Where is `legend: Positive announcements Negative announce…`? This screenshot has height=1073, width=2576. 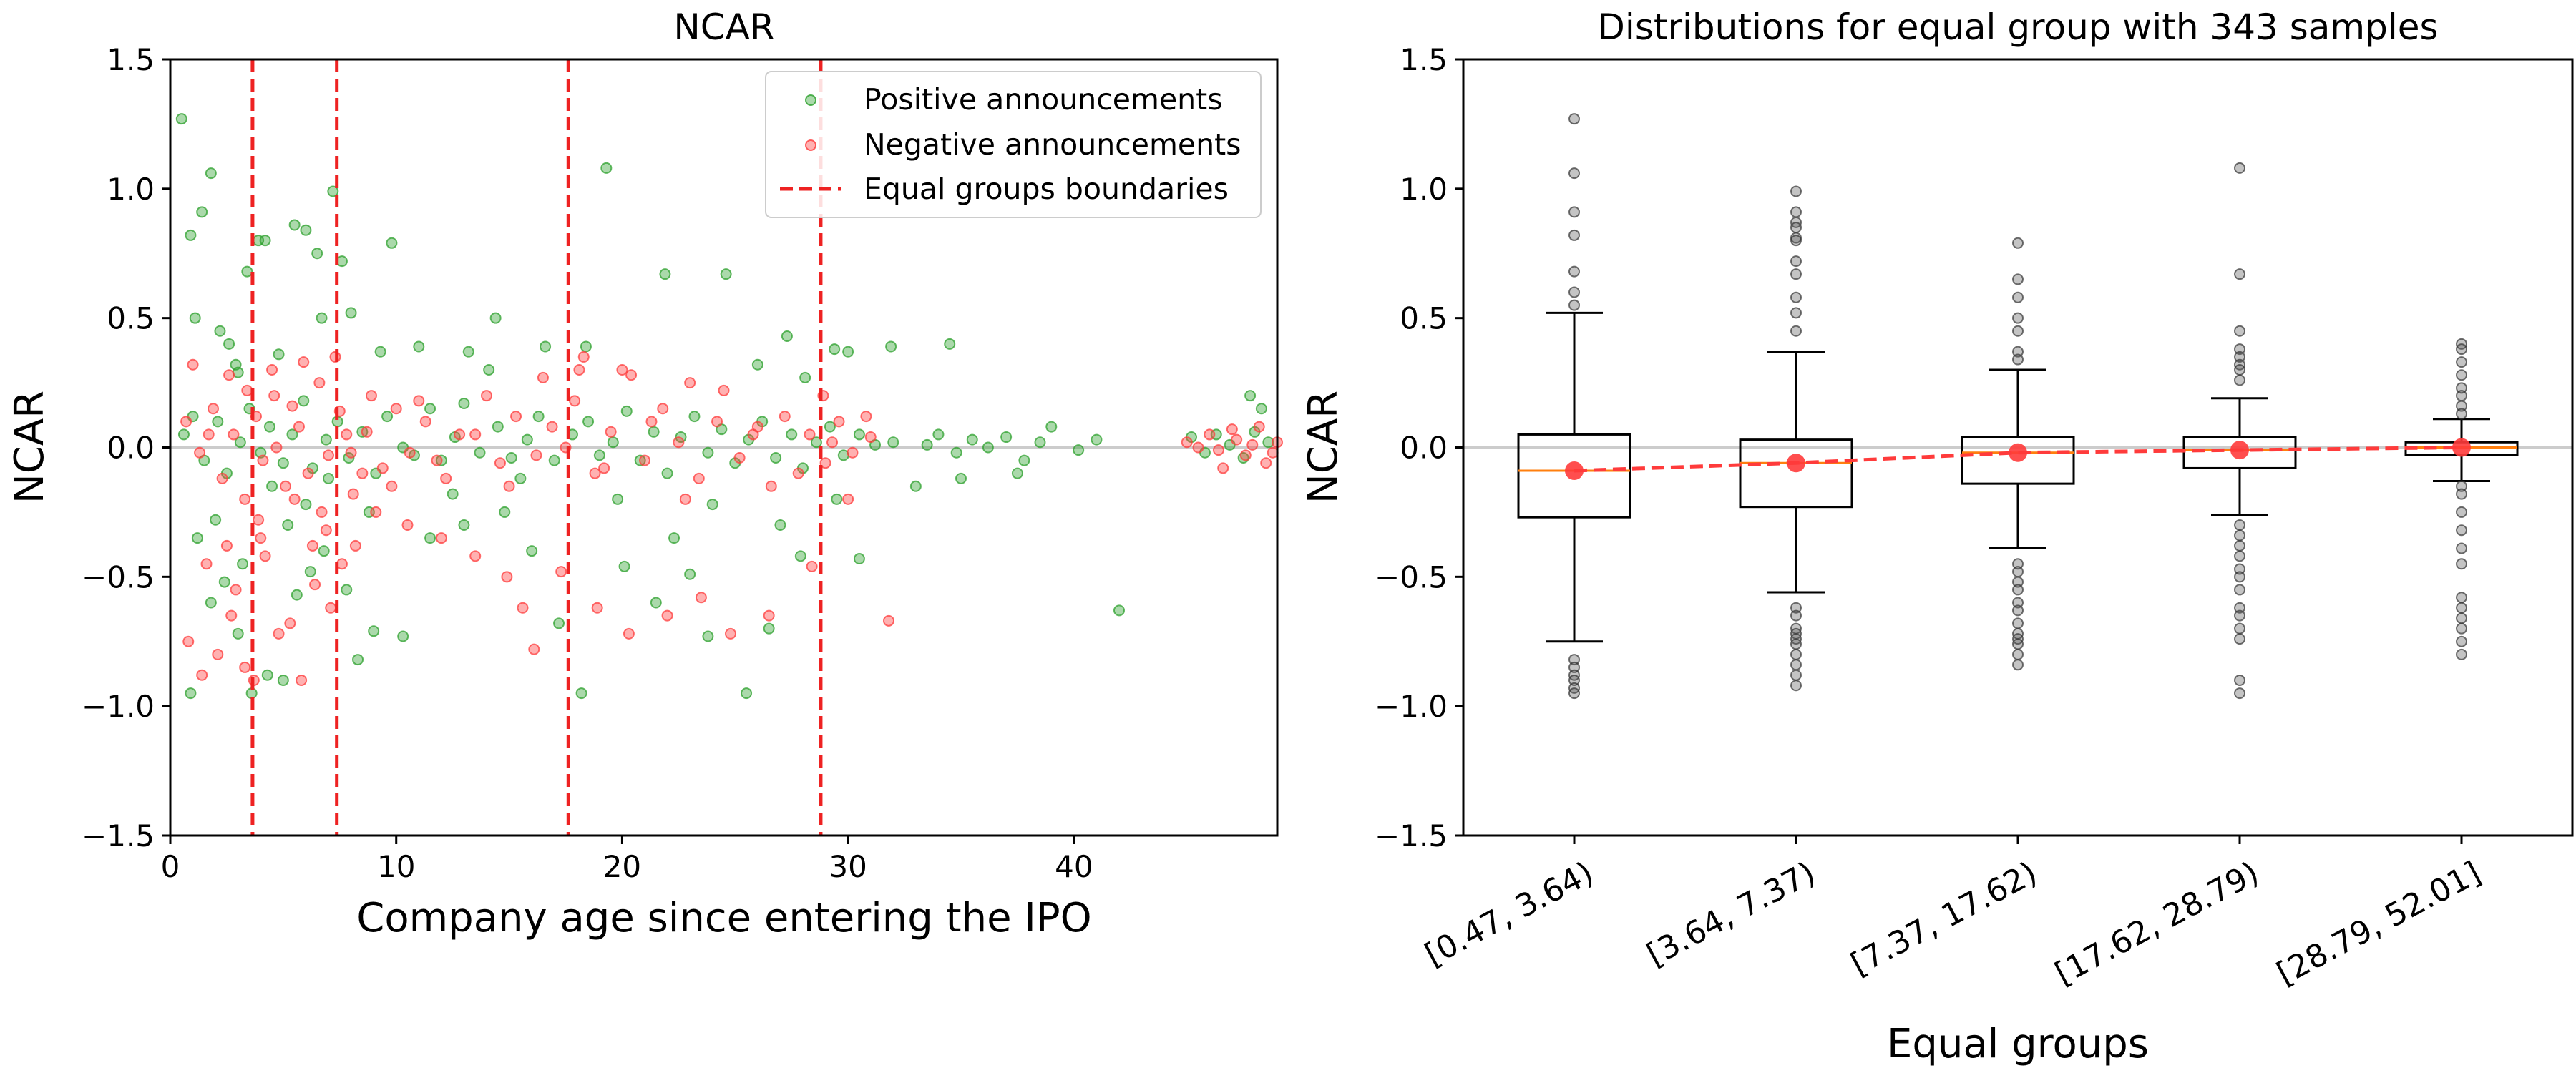
legend: Positive announcements Negative announce… is located at coordinates (1013, 144).